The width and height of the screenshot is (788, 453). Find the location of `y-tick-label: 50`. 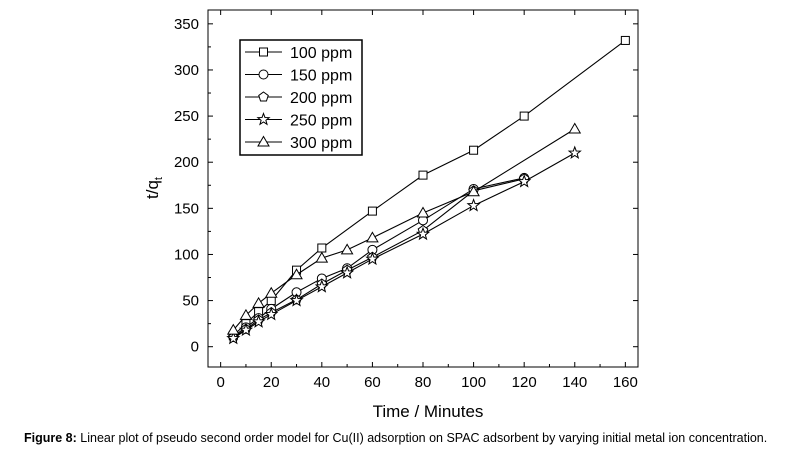

y-tick-label: 50 is located at coordinates (190, 301).